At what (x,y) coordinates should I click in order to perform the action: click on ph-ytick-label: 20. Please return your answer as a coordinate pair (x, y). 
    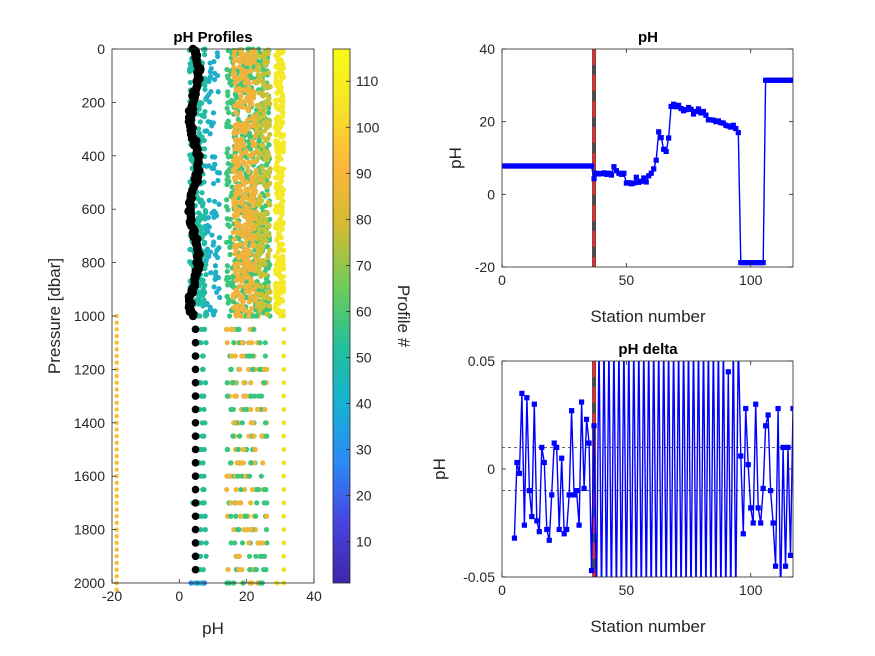
    Looking at the image, I should click on (487, 122).